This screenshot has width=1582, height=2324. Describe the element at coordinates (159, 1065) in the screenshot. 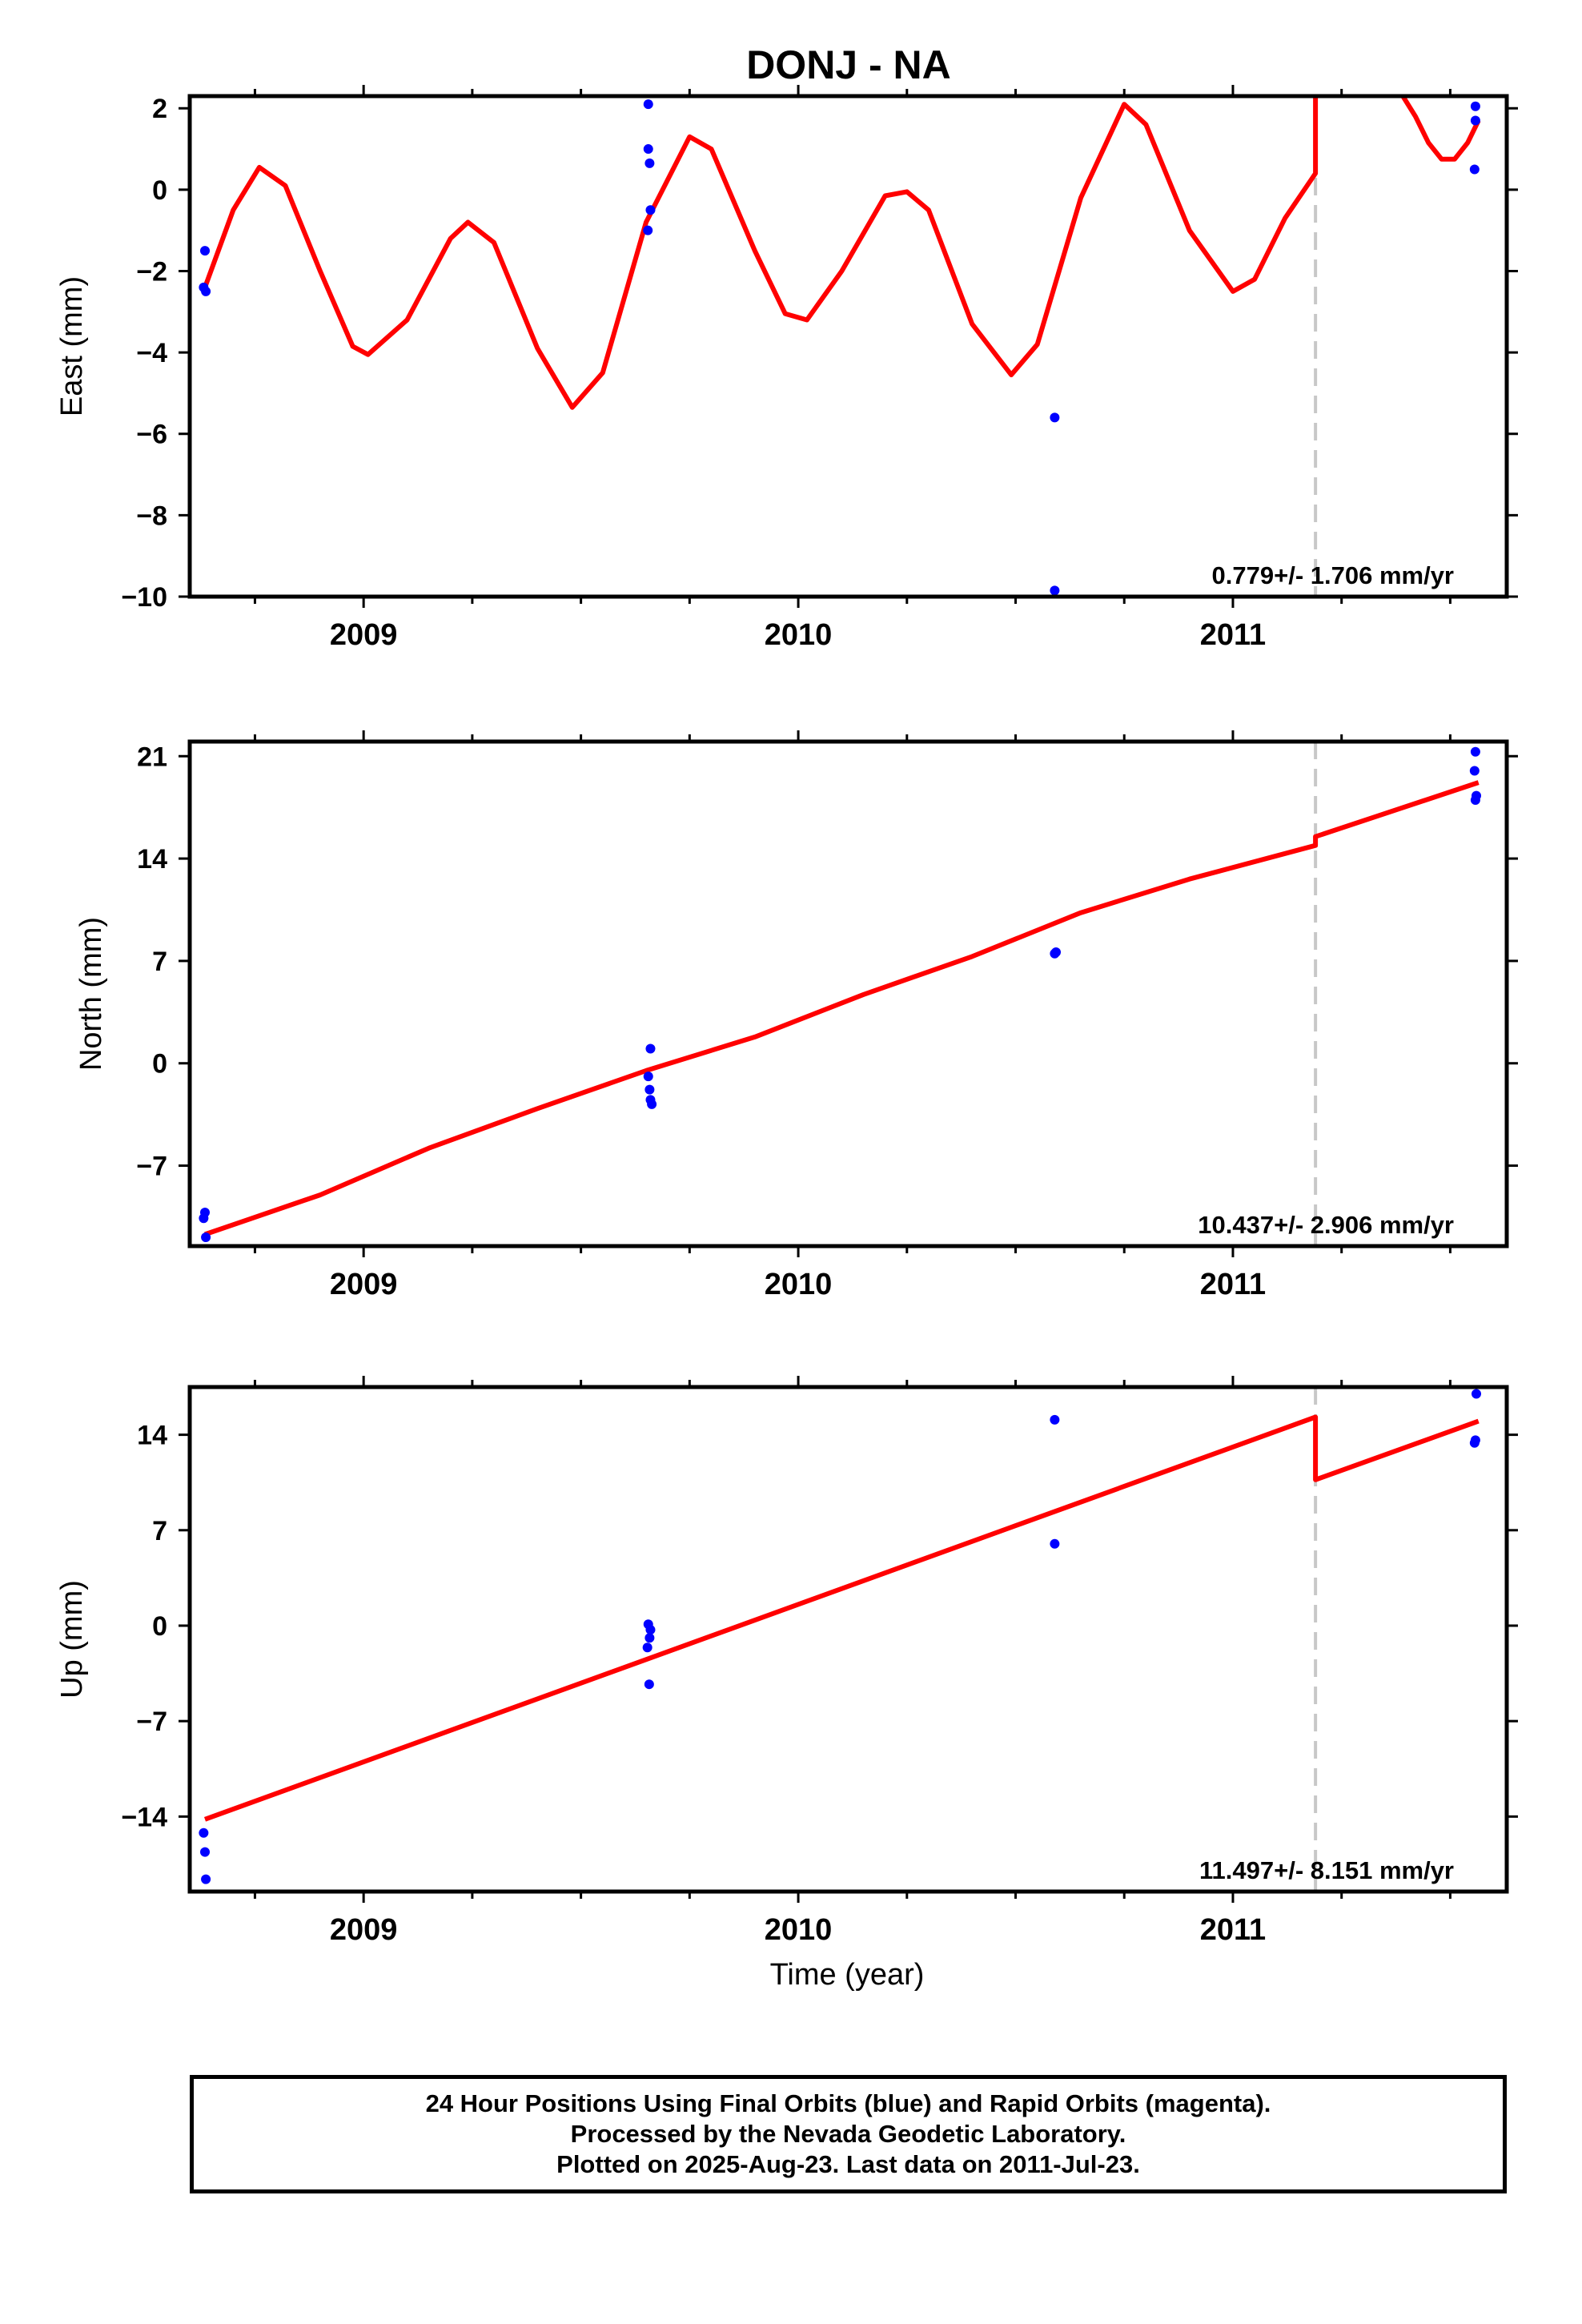

I see `panel-north-ytick-label: 0` at that location.